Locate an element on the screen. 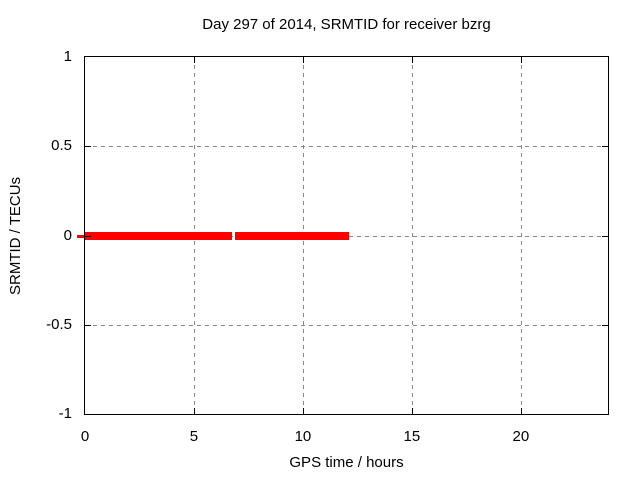 The height and width of the screenshot is (480, 640). y-tick-label: -1 is located at coordinates (65, 413).